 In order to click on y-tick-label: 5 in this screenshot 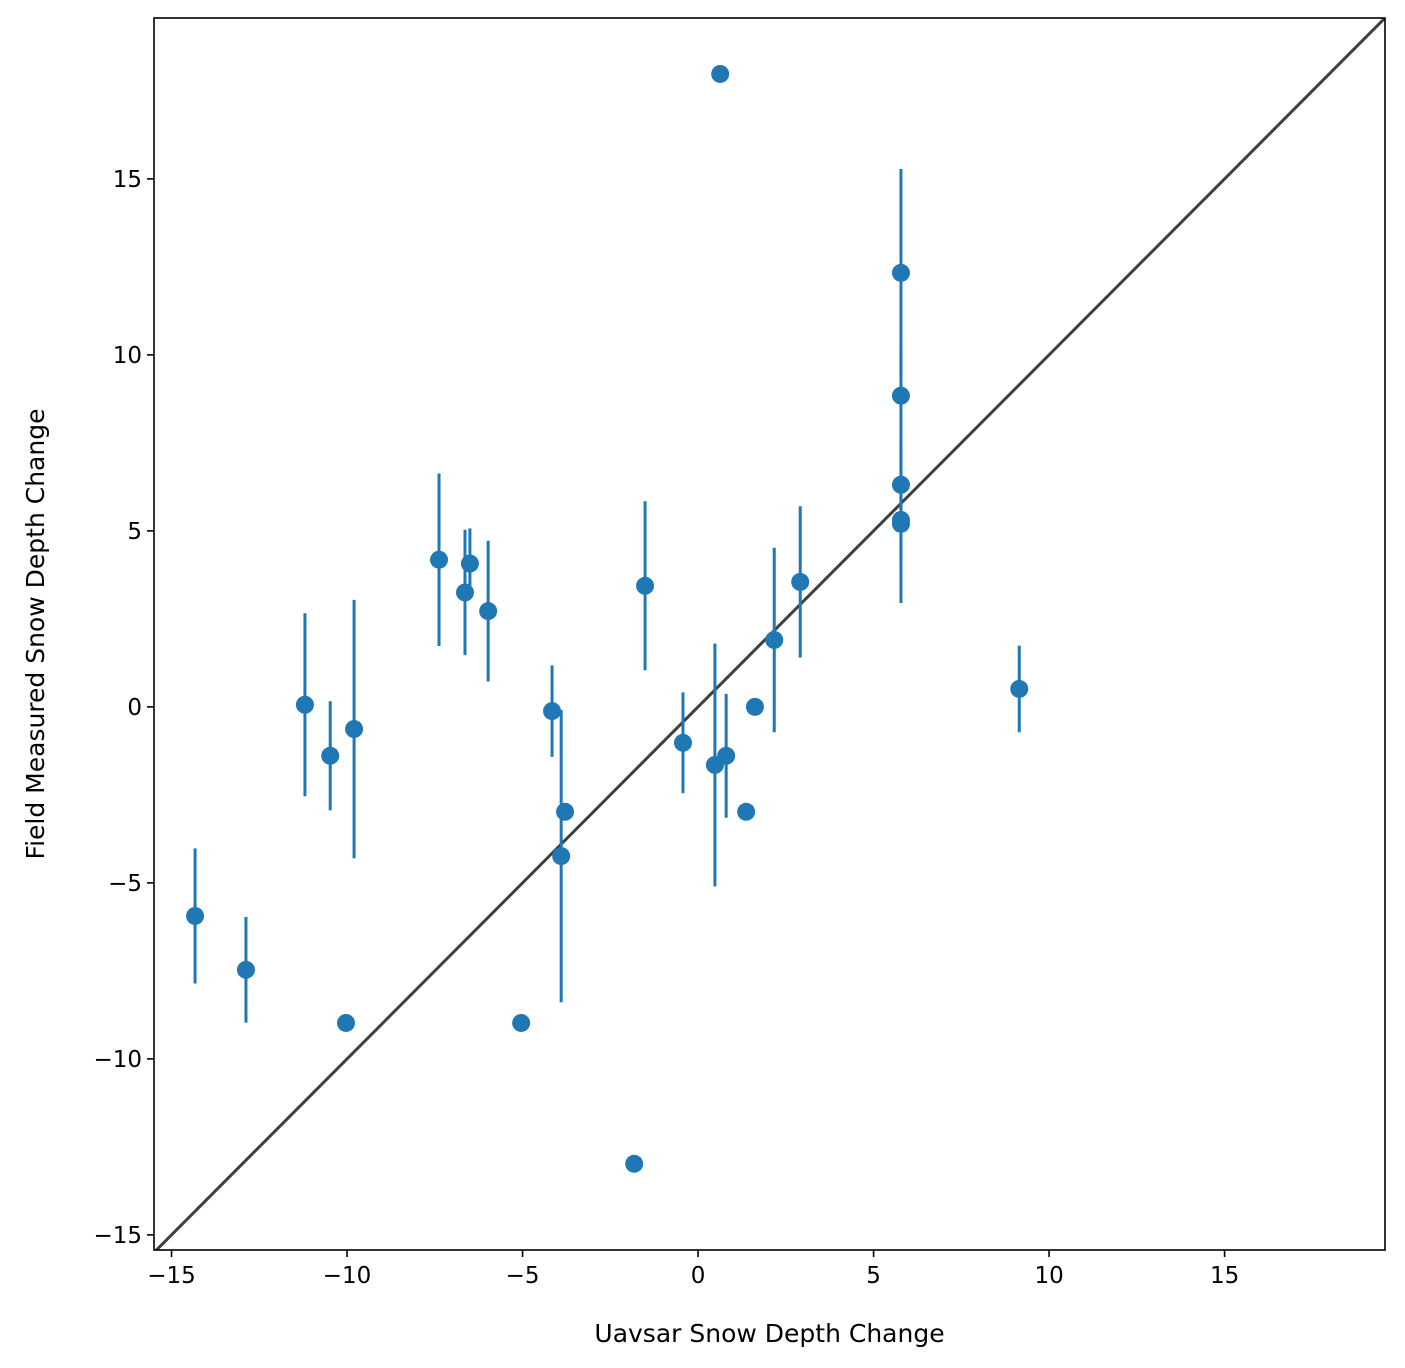, I will do `click(134, 532)`.